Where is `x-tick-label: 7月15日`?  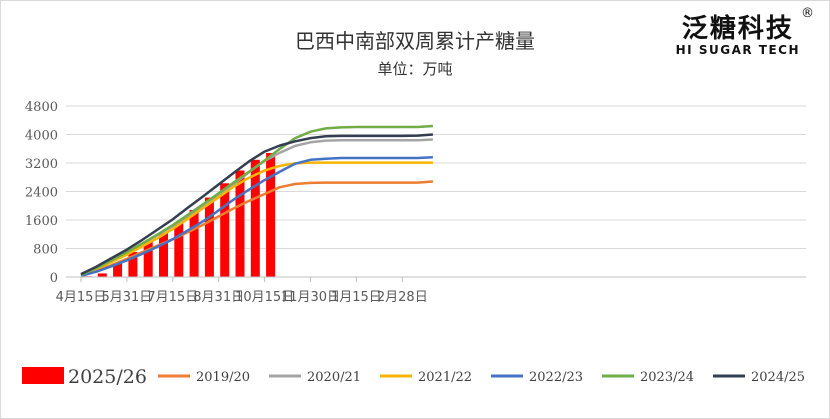 x-tick-label: 7月15日 is located at coordinates (172, 297).